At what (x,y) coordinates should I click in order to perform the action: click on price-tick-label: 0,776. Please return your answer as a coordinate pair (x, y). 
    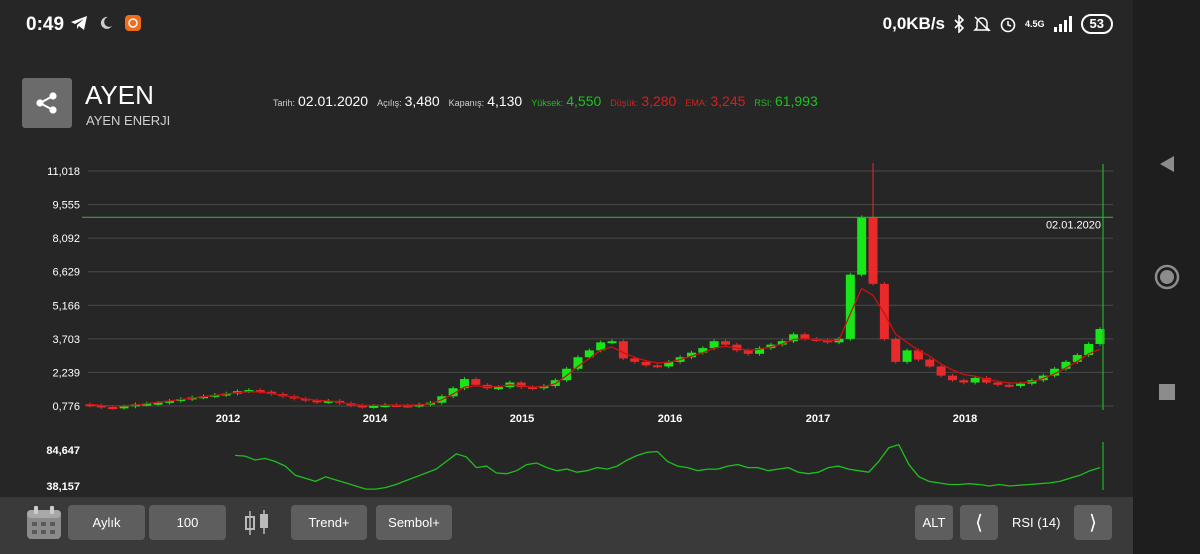
    Looking at the image, I should click on (66, 407).